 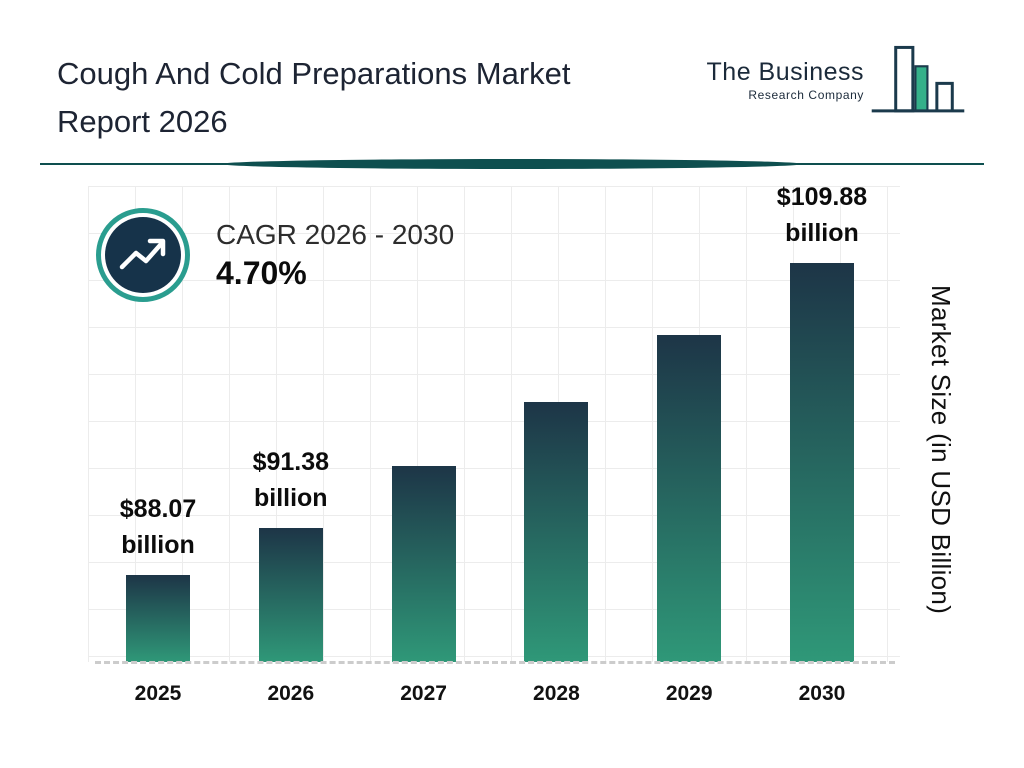 I want to click on bar-slot-2025: $88.07 billion, so click(x=158, y=426).